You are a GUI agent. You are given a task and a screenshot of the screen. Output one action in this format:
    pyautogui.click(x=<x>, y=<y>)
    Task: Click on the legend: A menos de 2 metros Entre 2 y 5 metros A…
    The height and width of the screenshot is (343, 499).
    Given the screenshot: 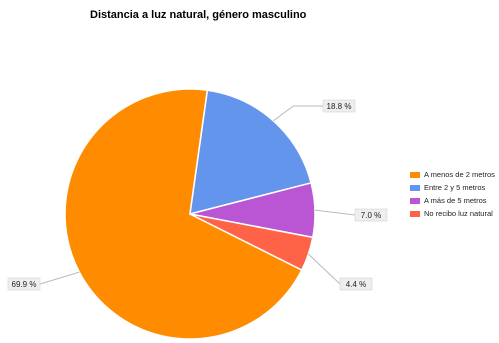 What is the action you would take?
    pyautogui.click(x=452, y=194)
    